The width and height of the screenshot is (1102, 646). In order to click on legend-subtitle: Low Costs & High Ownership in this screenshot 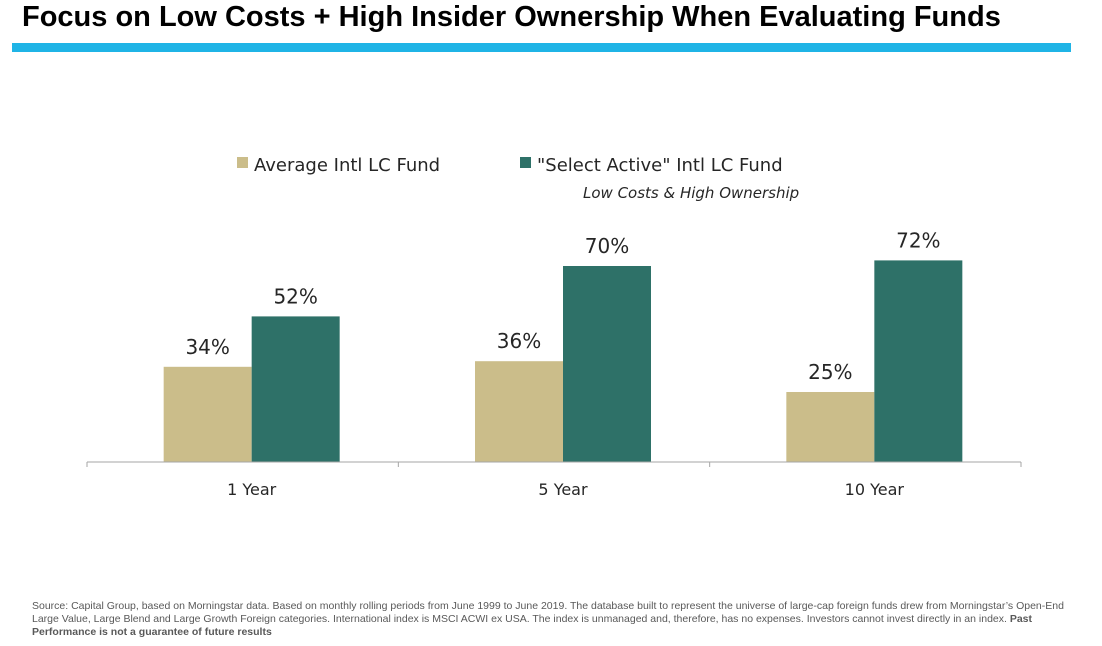, I will do `click(691, 193)`.